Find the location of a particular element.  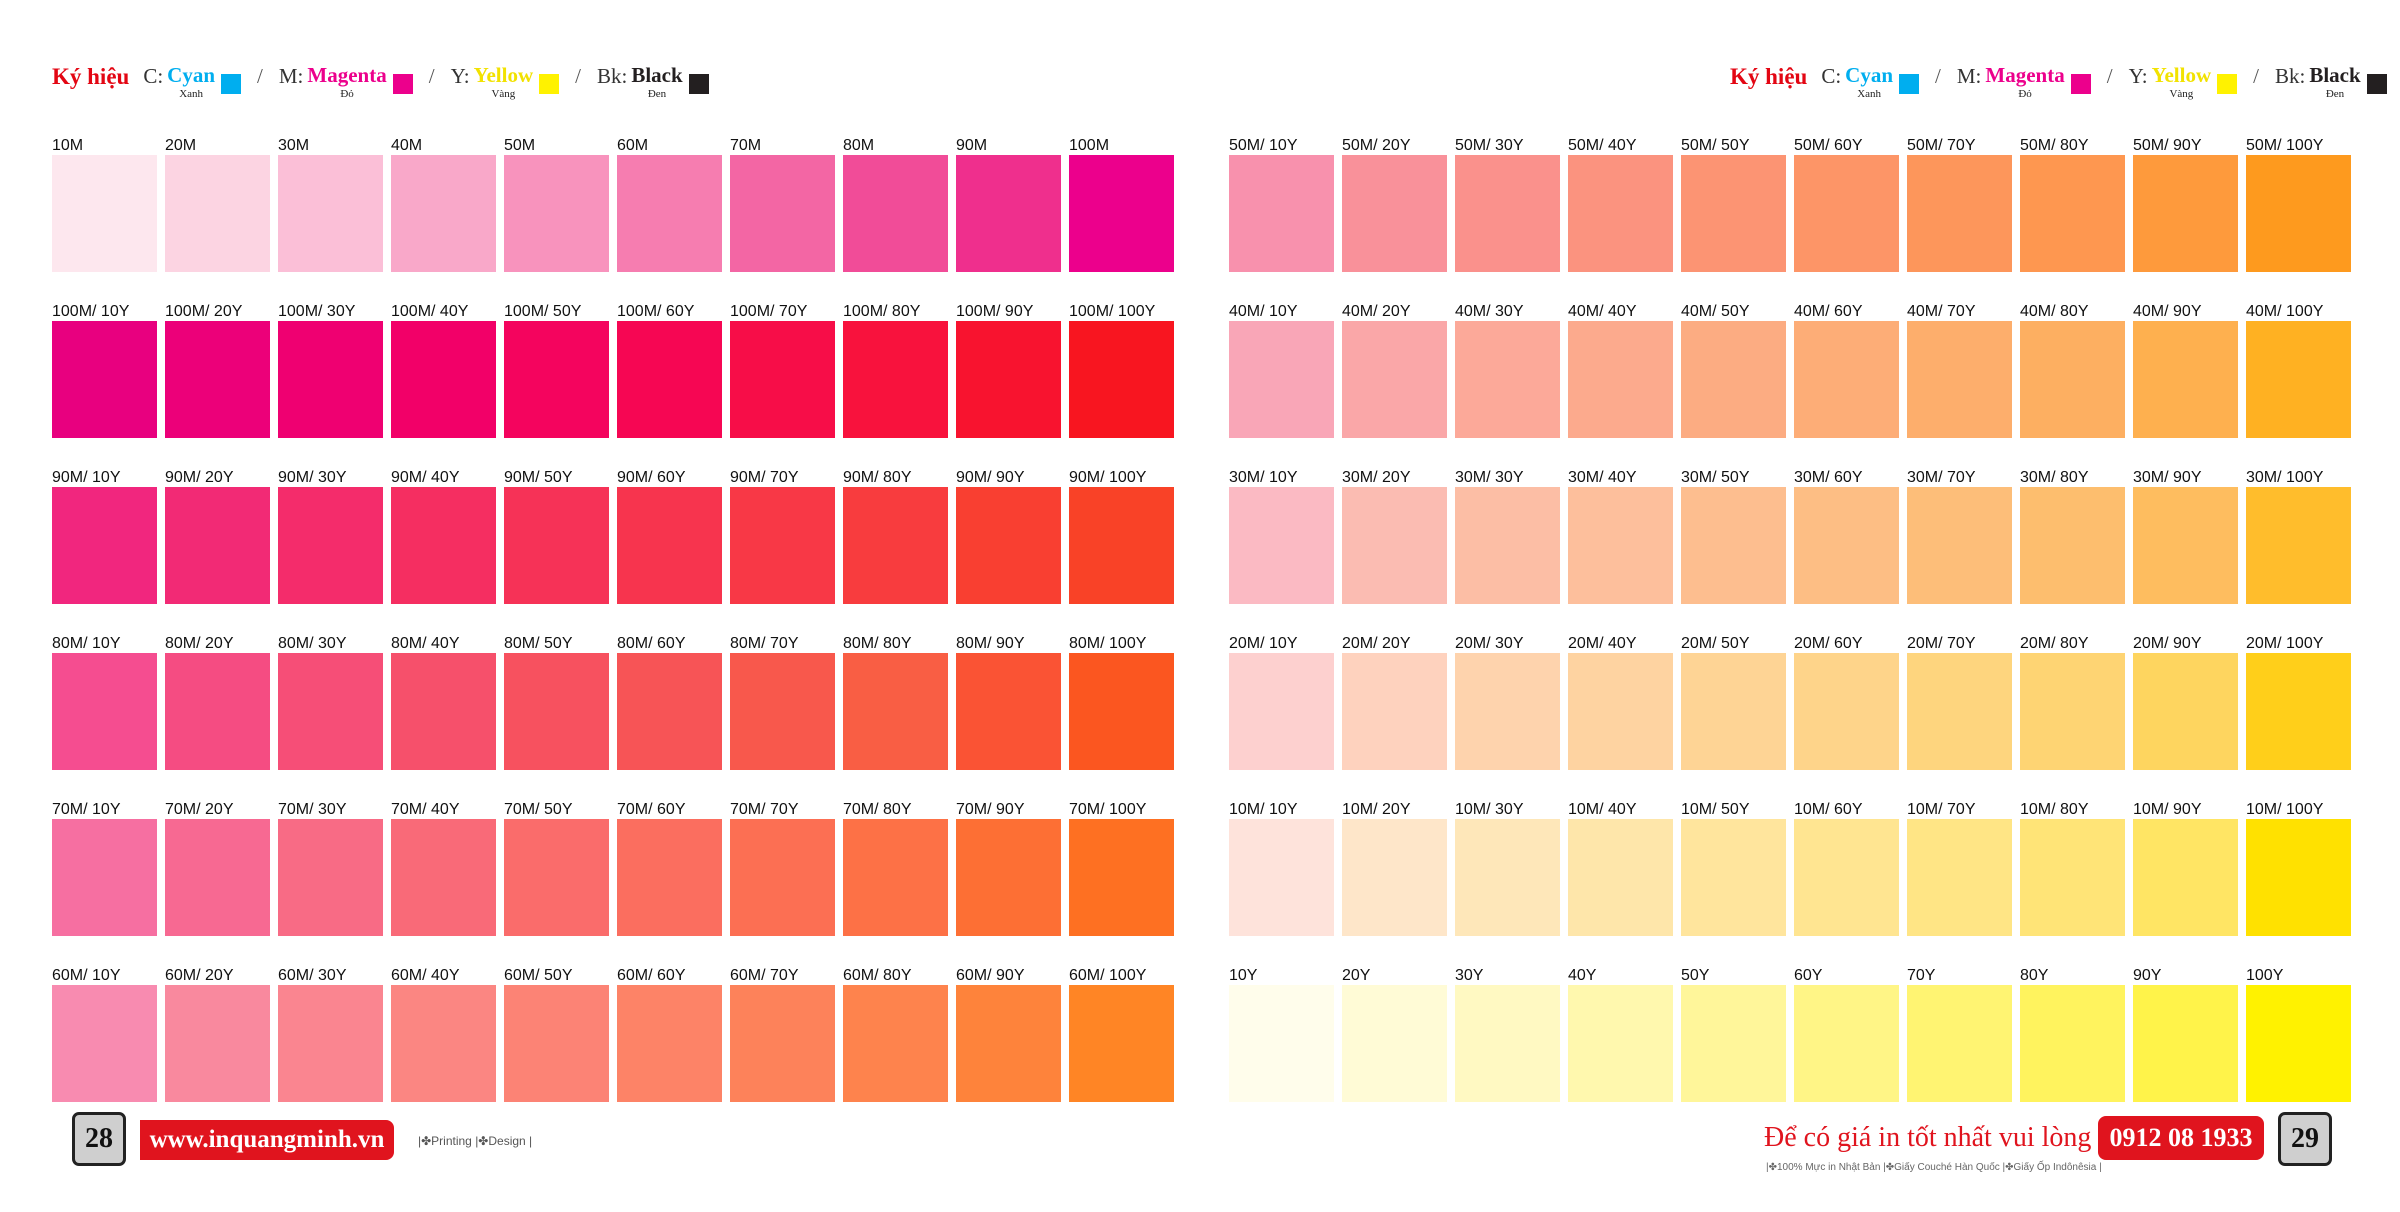

swatch-label: 40M/ 90Y is located at coordinates (2167, 311).